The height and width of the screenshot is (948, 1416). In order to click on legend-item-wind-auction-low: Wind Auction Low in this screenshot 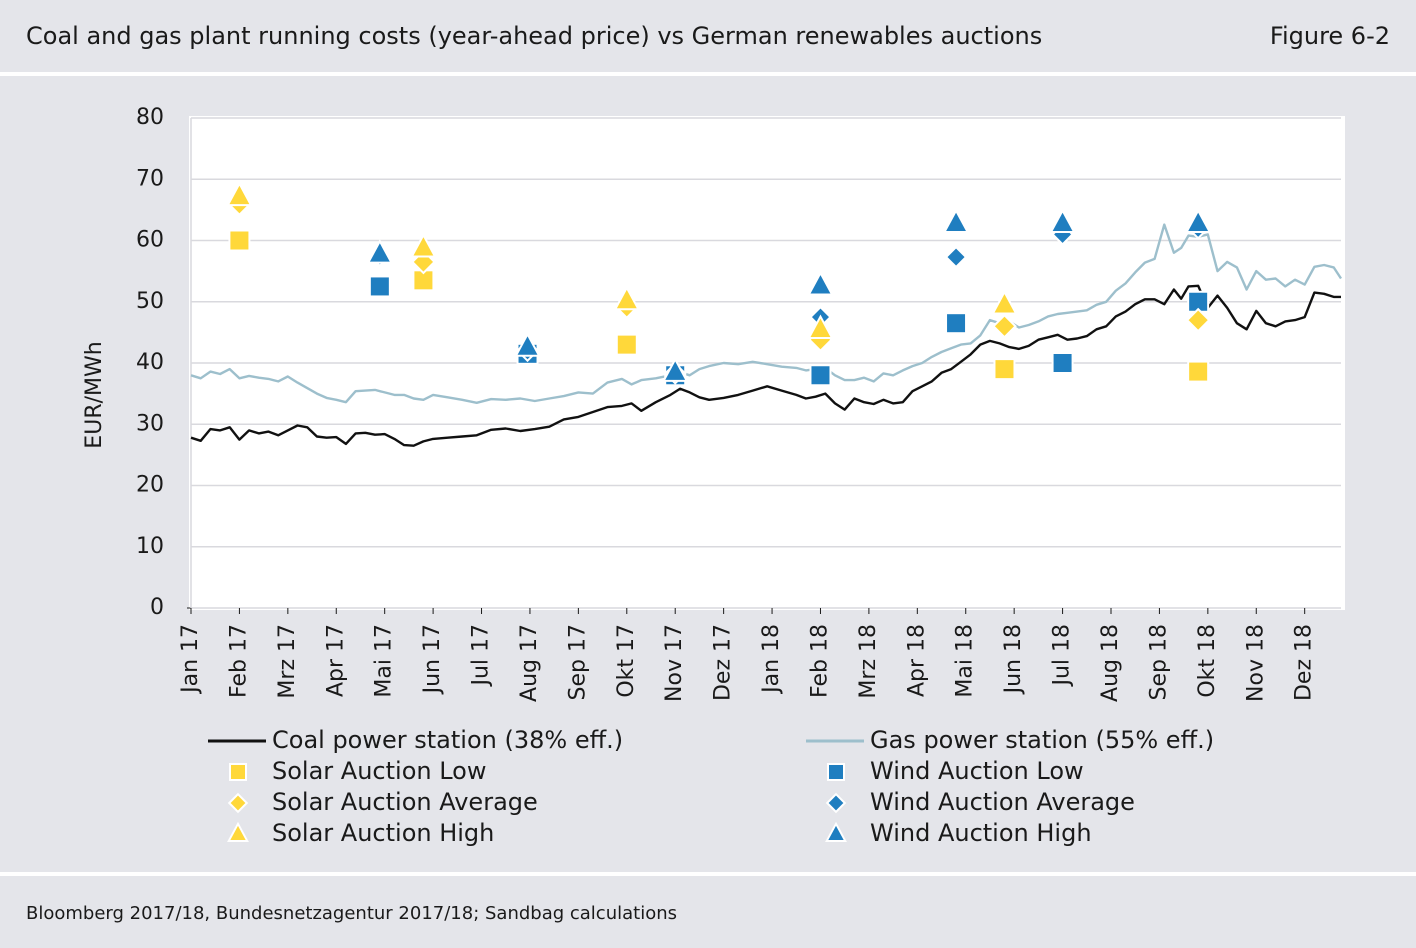, I will do `click(955, 771)`.